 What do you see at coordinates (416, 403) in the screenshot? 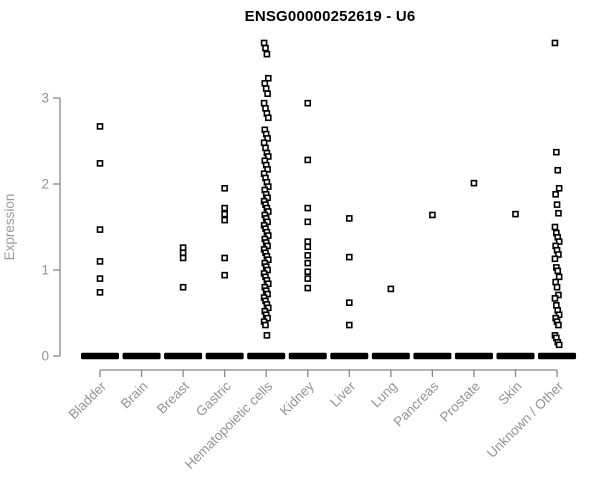
I see `x-category-label: Pancreas` at bounding box center [416, 403].